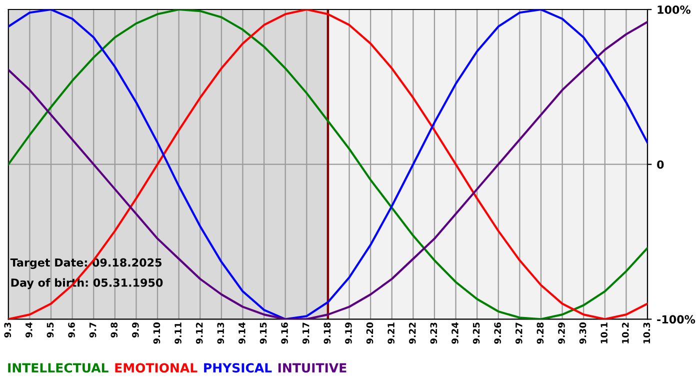  I want to click on x-tick-label: 10.1, so click(604, 333).